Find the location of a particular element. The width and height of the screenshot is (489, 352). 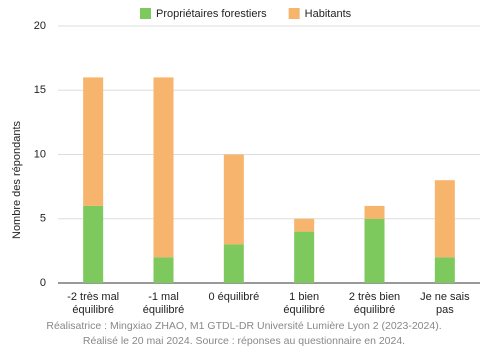

y-tick-label: 15 is located at coordinates (40, 90).